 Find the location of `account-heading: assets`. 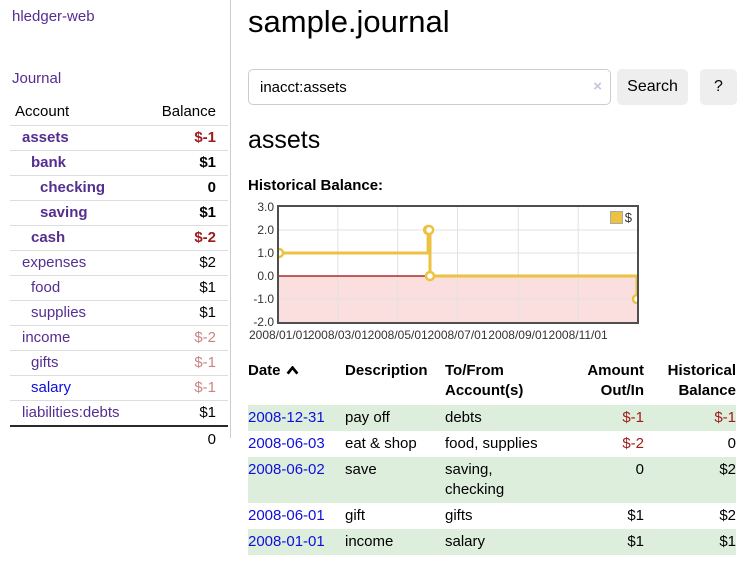

account-heading: assets is located at coordinates (284, 140).